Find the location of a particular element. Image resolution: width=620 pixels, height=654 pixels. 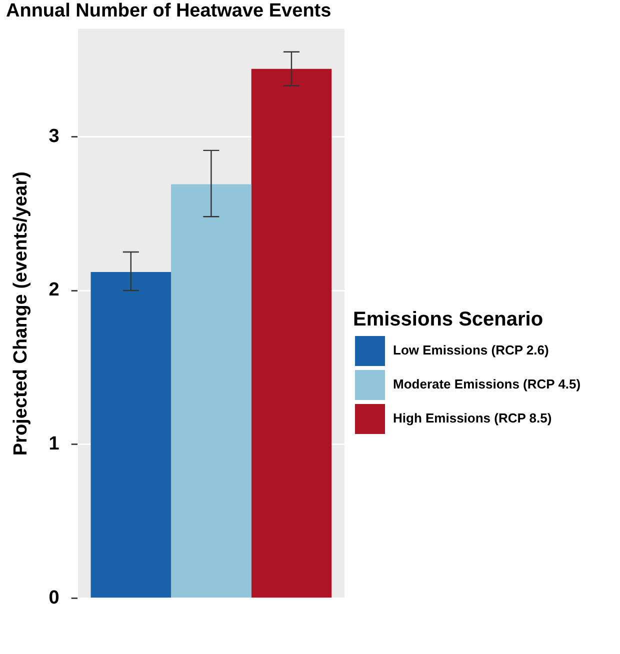

legend-label: Low Emissions (RCP 2.6) is located at coordinates (471, 350).